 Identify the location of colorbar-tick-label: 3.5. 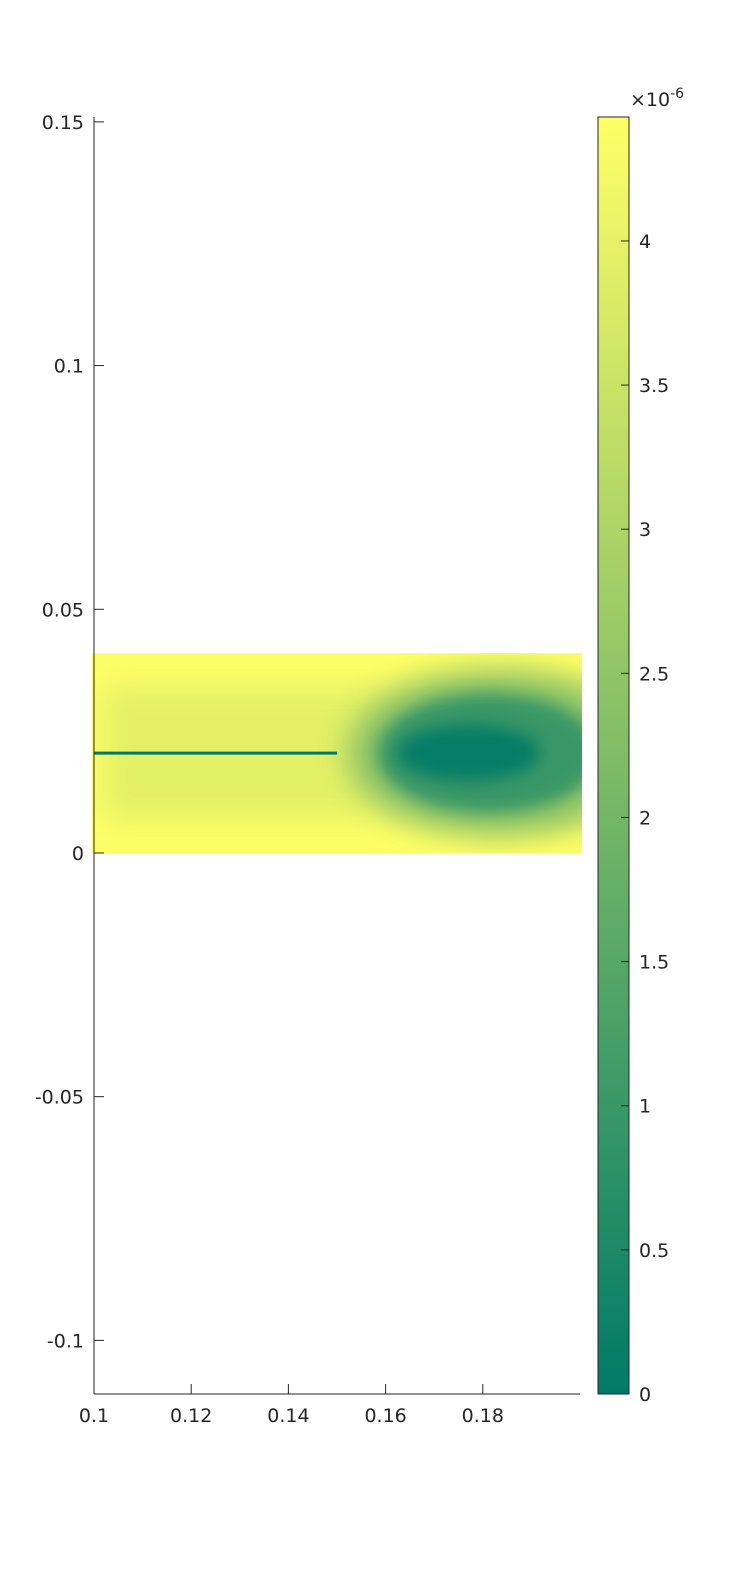
(654, 386).